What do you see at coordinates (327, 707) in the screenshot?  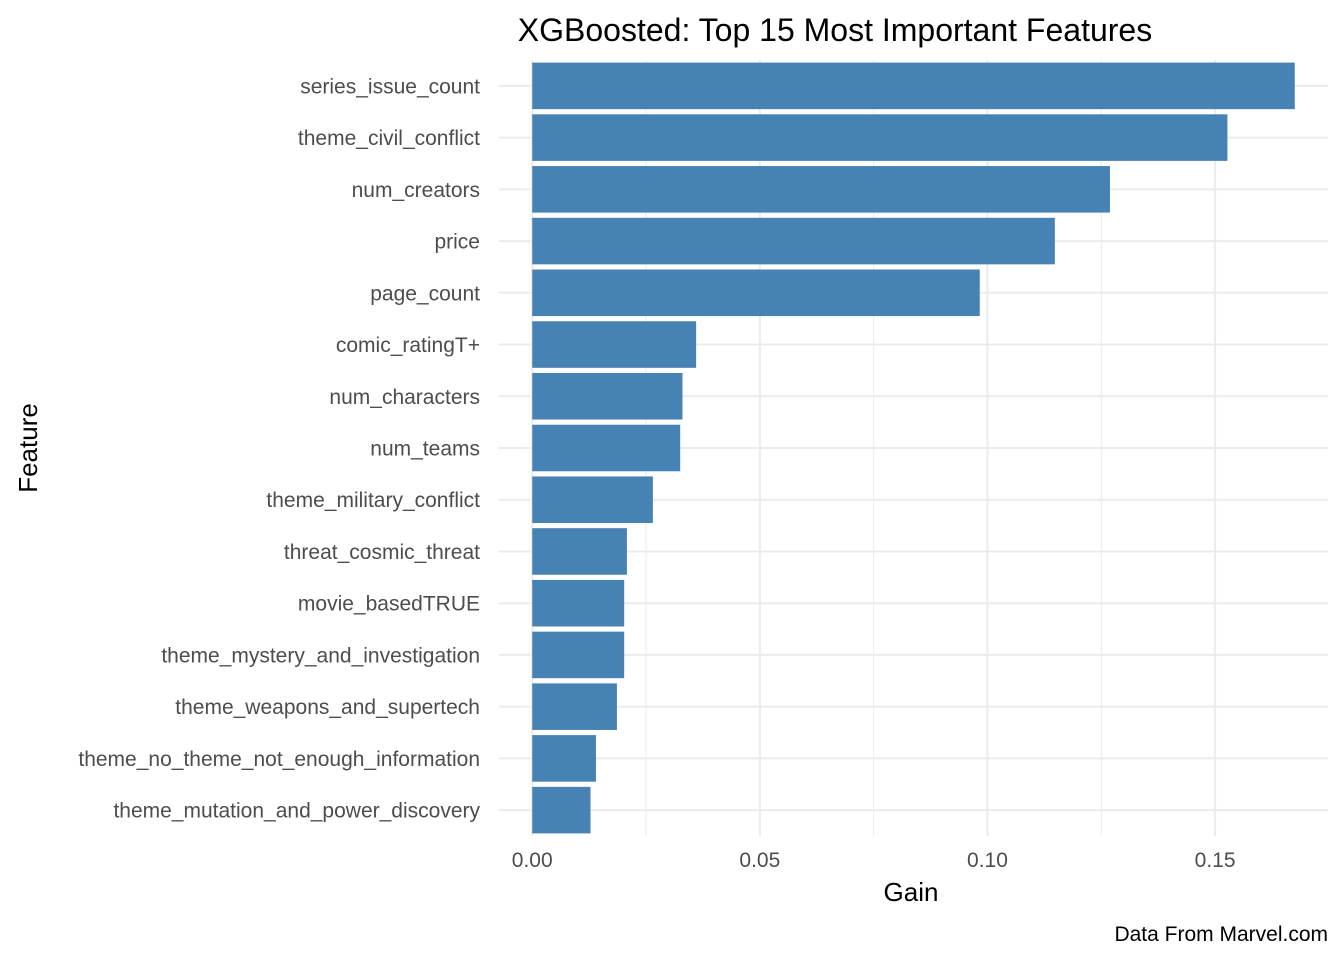 I see `y-tick-label: theme_weapons_and_supertech` at bounding box center [327, 707].